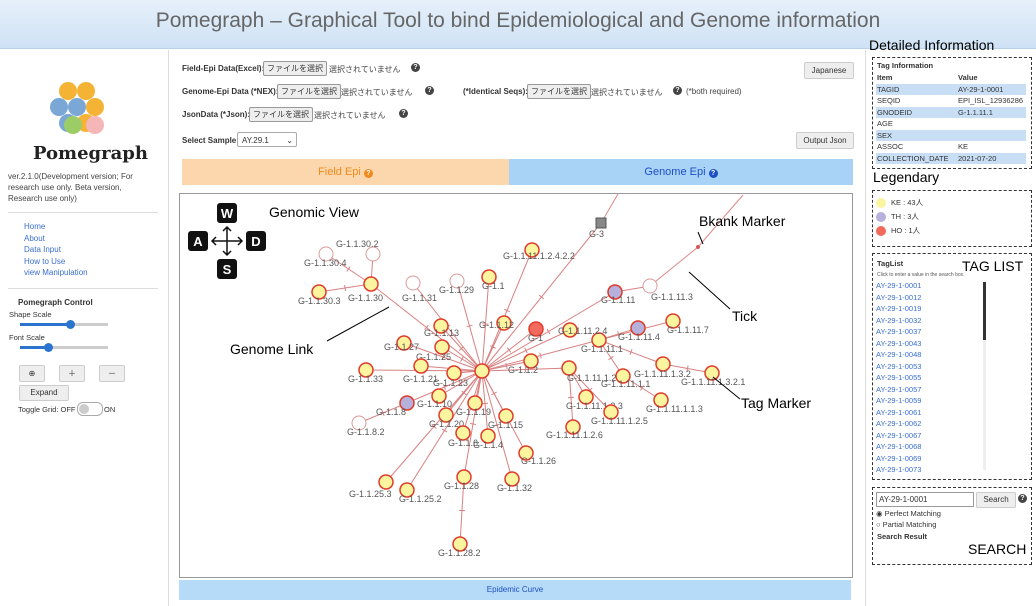  I want to click on tag-link: AY-29-1-0055, so click(899, 377).